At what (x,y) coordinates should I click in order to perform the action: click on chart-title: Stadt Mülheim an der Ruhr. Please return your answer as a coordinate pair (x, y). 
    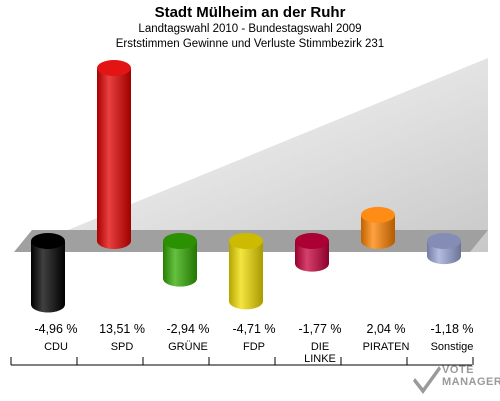
    Looking at the image, I should click on (250, 12).